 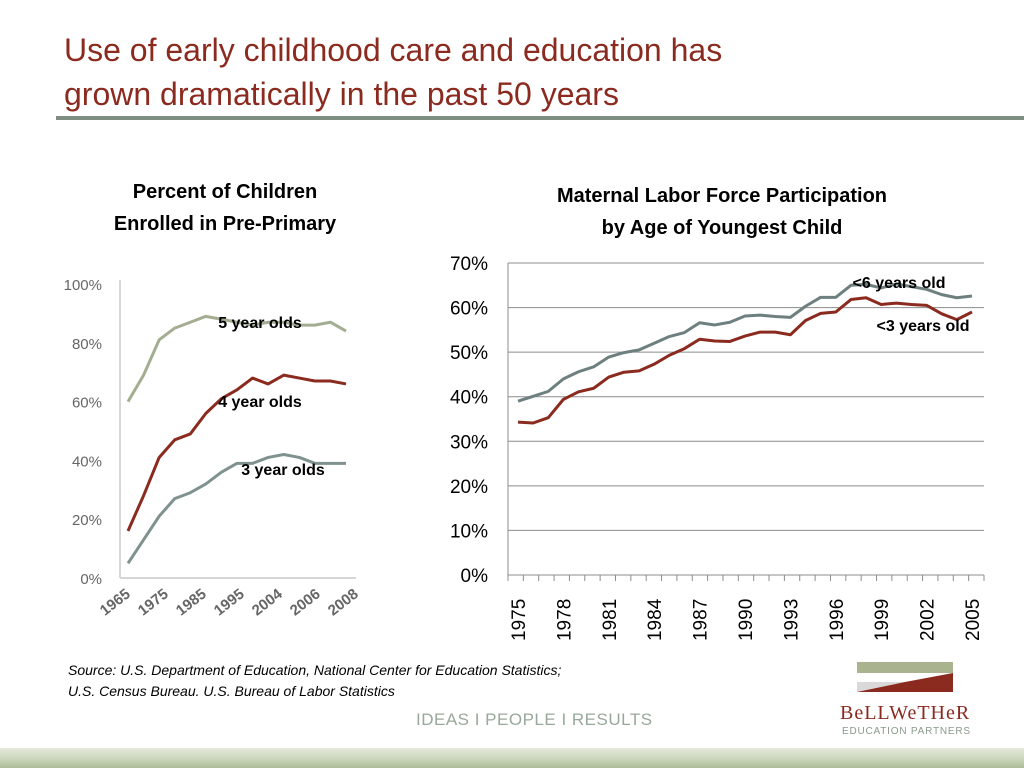 What do you see at coordinates (610, 620) in the screenshot?
I see `labor-x-tick-label: 1981` at bounding box center [610, 620].